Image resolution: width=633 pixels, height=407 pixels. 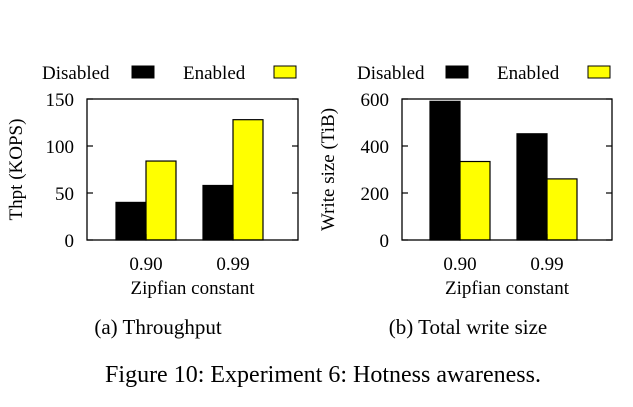 I want to click on chart-2-legend-label-disabled: Disabled, so click(x=391, y=73).